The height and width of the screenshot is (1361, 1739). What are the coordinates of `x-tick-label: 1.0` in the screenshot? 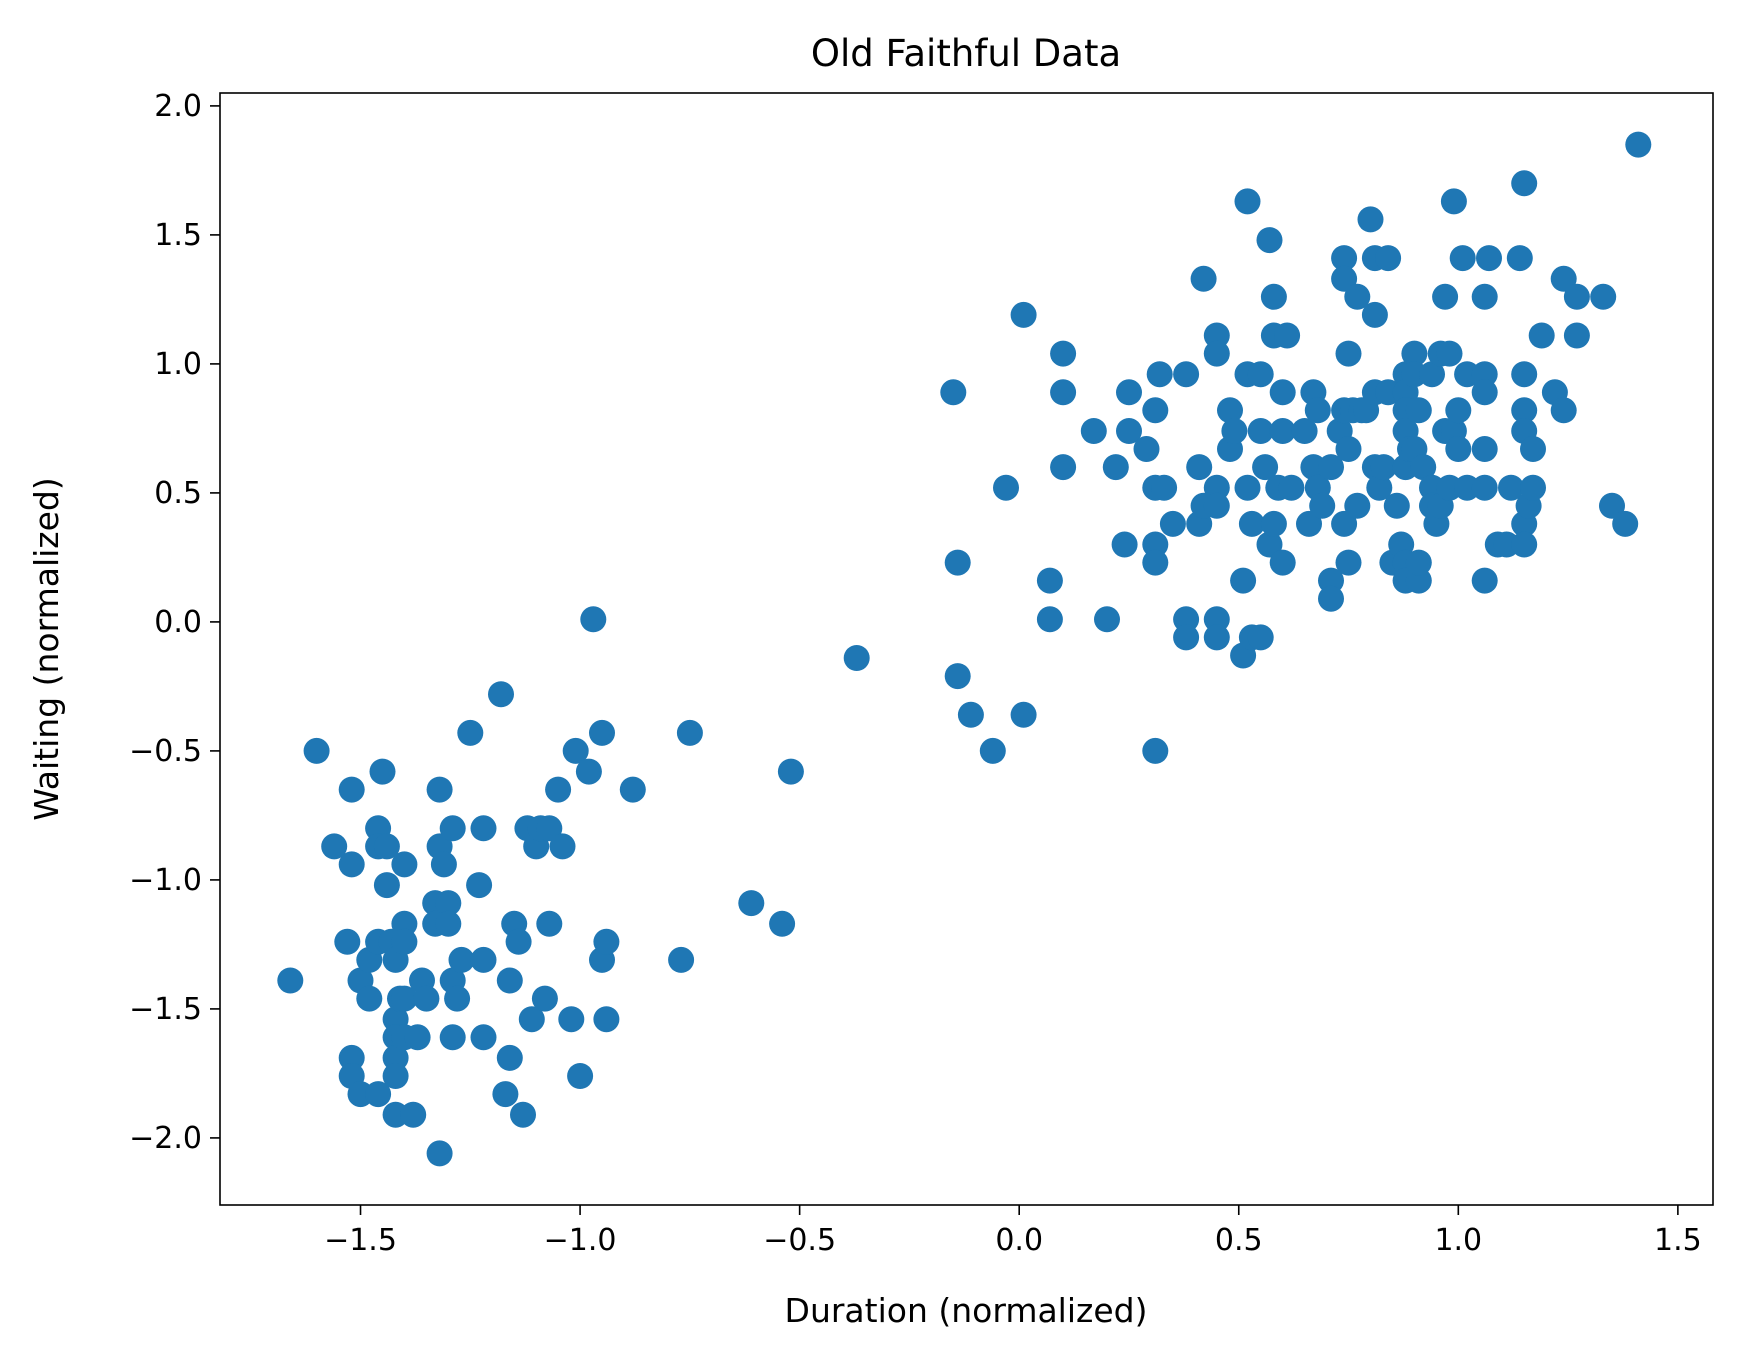 It's located at (1458, 1240).